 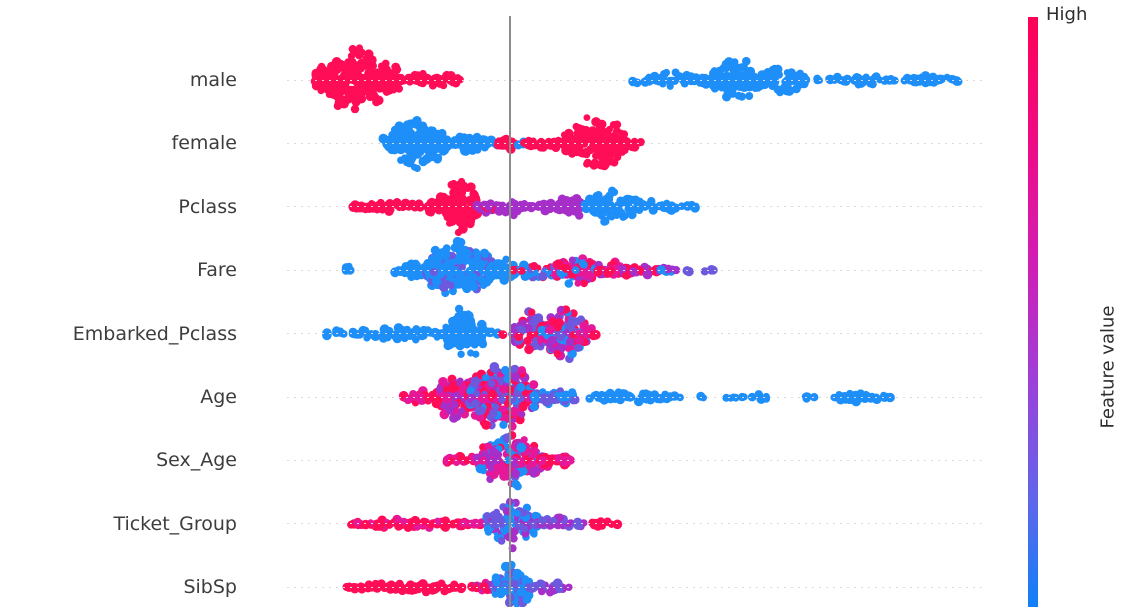 I want to click on feature-label-male: male, so click(x=213, y=80).